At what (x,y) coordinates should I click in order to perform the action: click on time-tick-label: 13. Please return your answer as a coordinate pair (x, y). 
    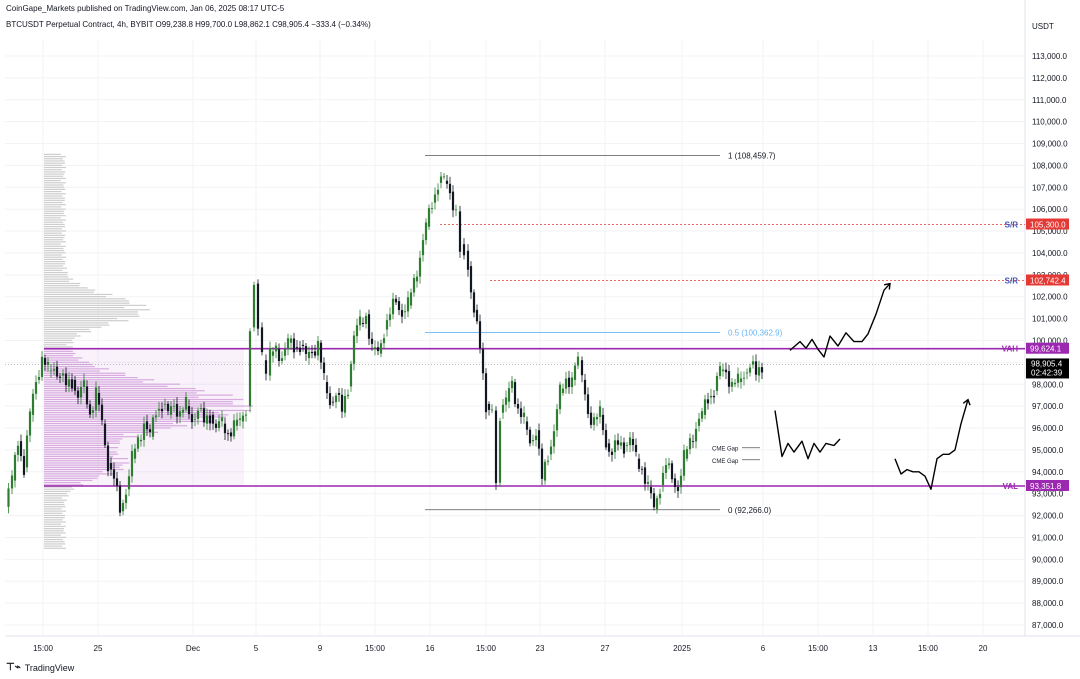
    Looking at the image, I should click on (873, 648).